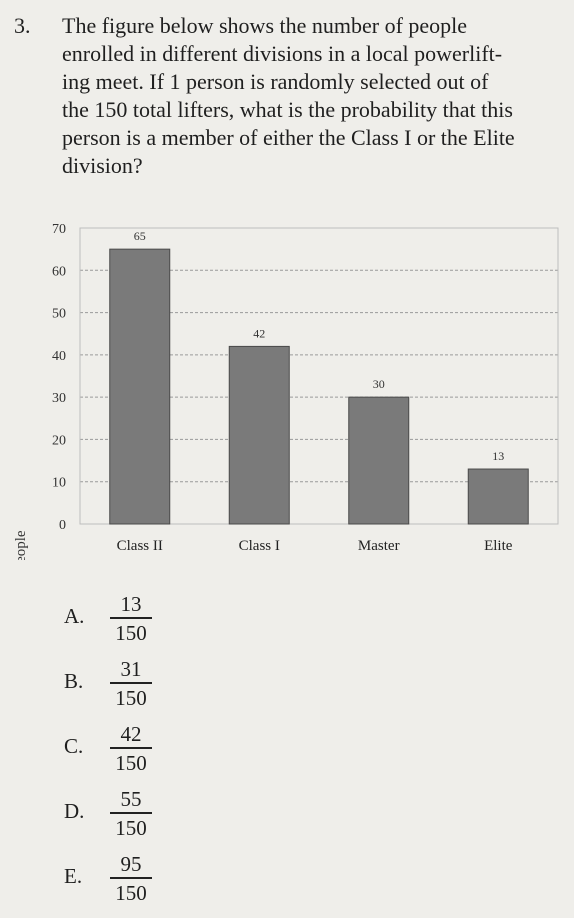 Image resolution: width=574 pixels, height=918 pixels. What do you see at coordinates (315, 546) in the screenshot?
I see `chart-x-labels: Class II Class I Master Elite` at bounding box center [315, 546].